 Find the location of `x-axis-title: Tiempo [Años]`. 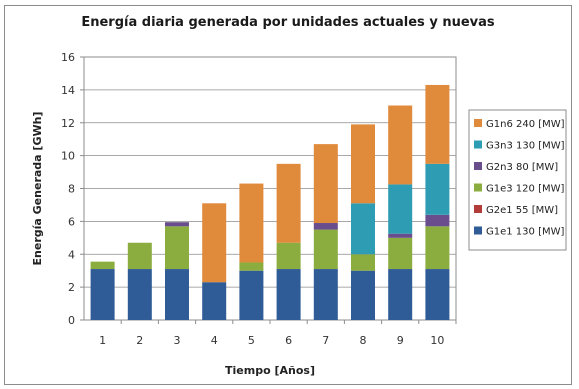

x-axis-title: Tiempo [Años] is located at coordinates (270, 370).